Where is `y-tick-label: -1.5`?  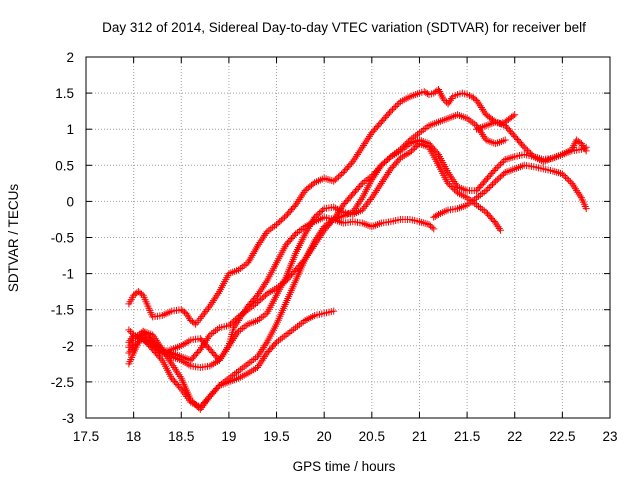
y-tick-label: -1.5 is located at coordinates (62, 310).